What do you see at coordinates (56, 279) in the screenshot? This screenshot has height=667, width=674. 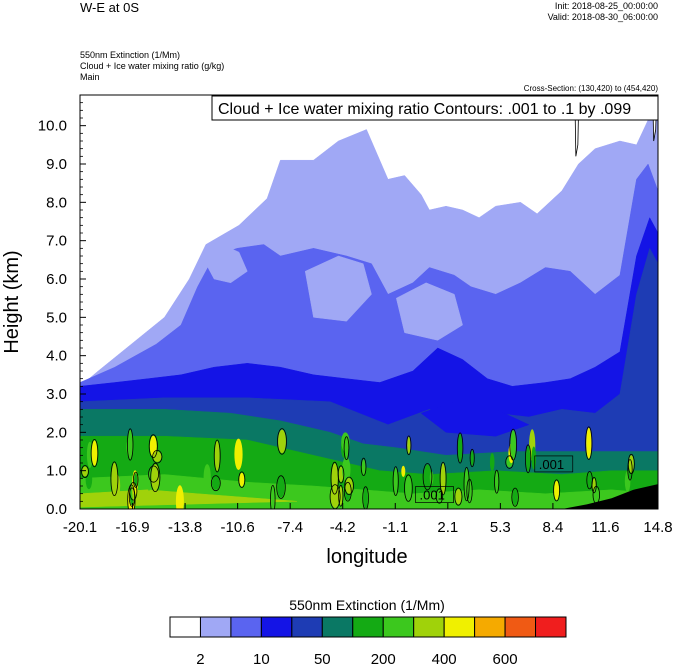 I see `y-tick-label: 6.0` at bounding box center [56, 279].